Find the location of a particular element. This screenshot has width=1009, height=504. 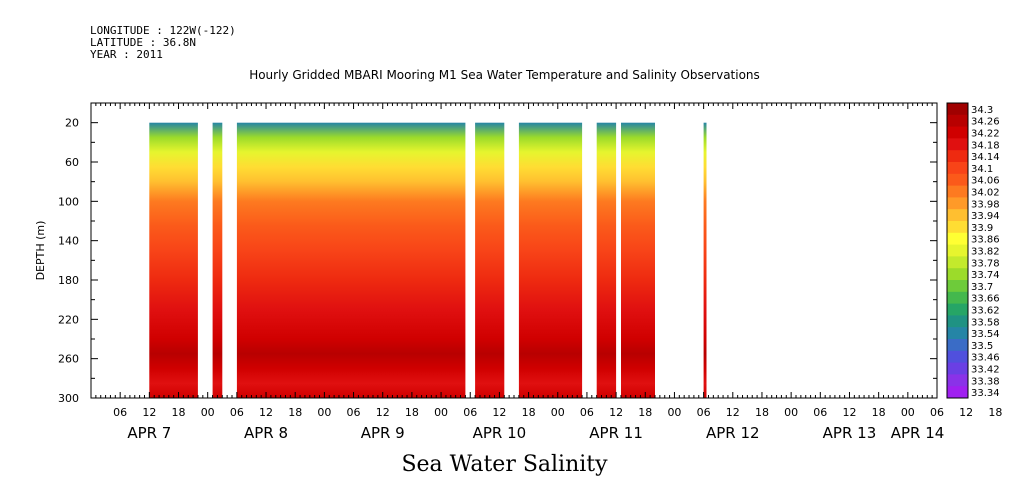

colorbar-label: 33.9 is located at coordinates (982, 228).